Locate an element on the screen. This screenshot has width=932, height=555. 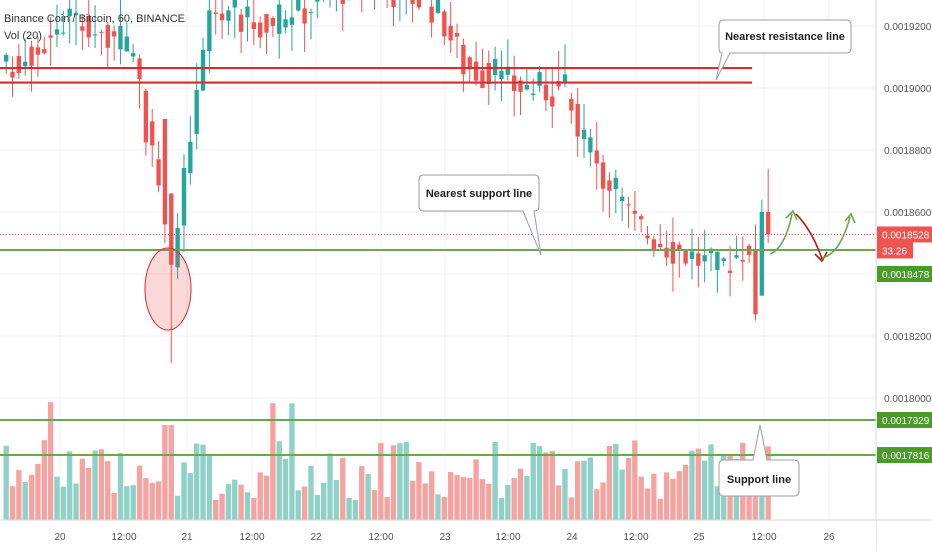
countdown-text: 33:26 is located at coordinates (894, 251).